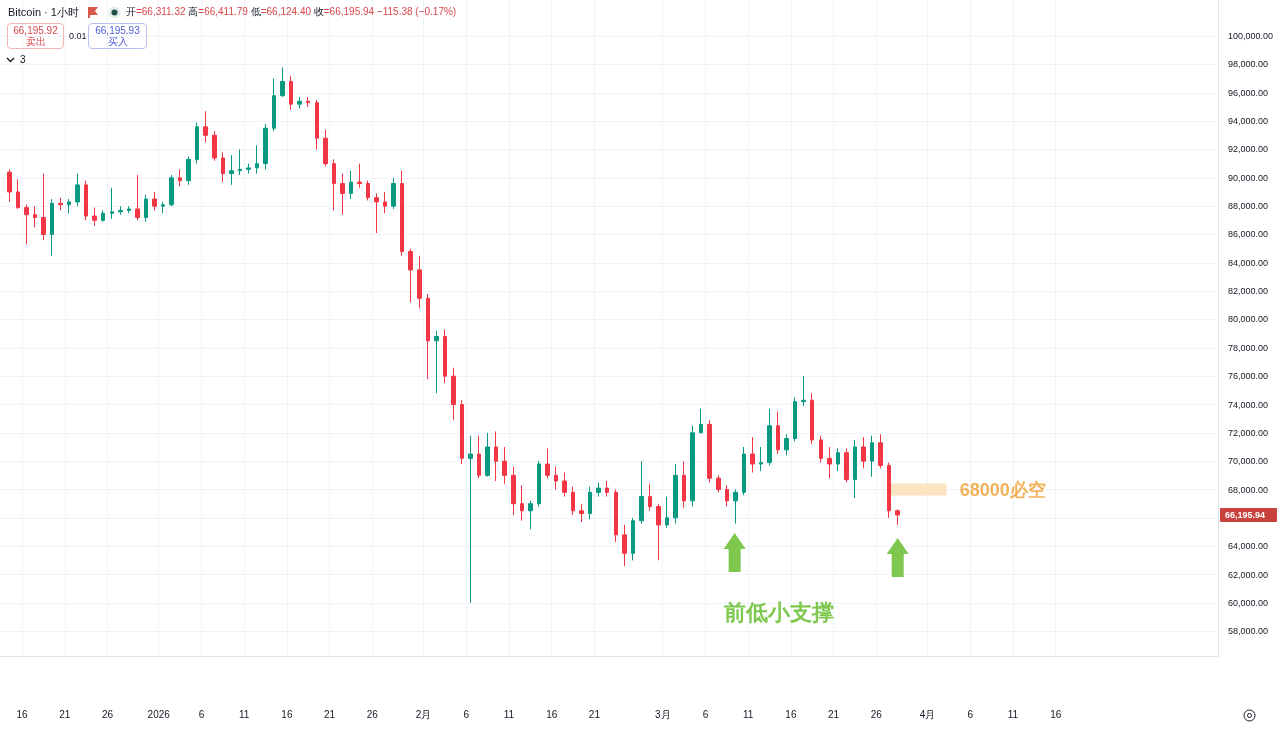 The height and width of the screenshot is (733, 1280). I want to click on y-tick-label: 70,000.00, so click(1248, 461).